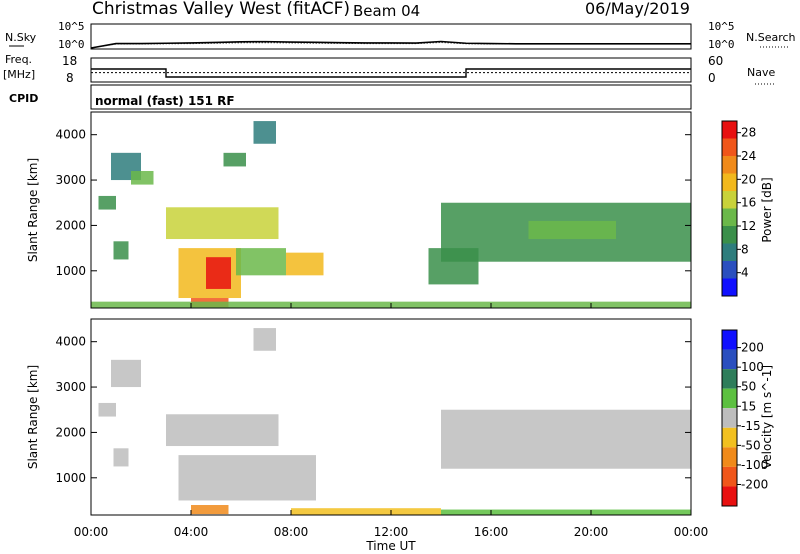  I want to click on colorbar-tick-label: 8, so click(745, 249).